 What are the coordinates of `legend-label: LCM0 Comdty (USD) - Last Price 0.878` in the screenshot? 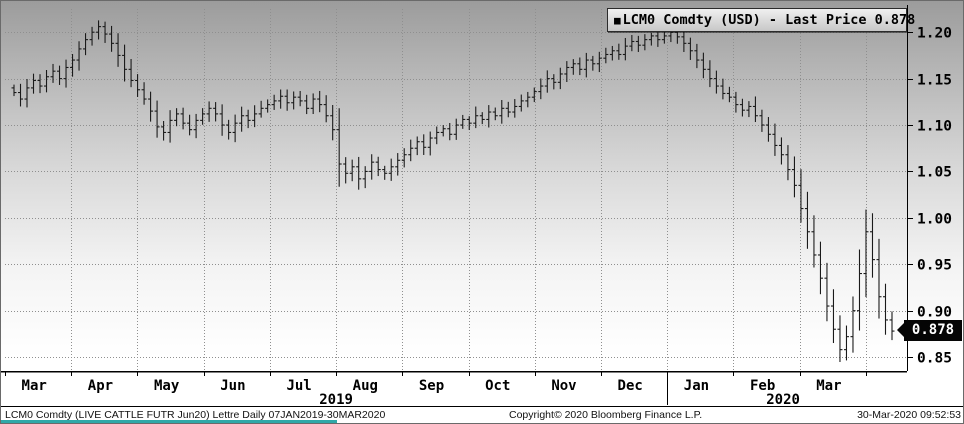 It's located at (769, 20).